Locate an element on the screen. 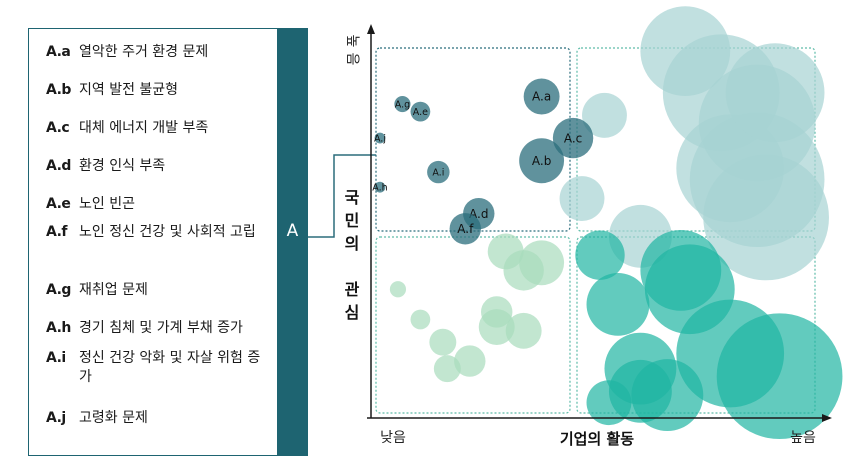 Image resolution: width=860 pixels, height=476 pixels. y-axis-high-label: 음 is located at coordinates (352, 59).